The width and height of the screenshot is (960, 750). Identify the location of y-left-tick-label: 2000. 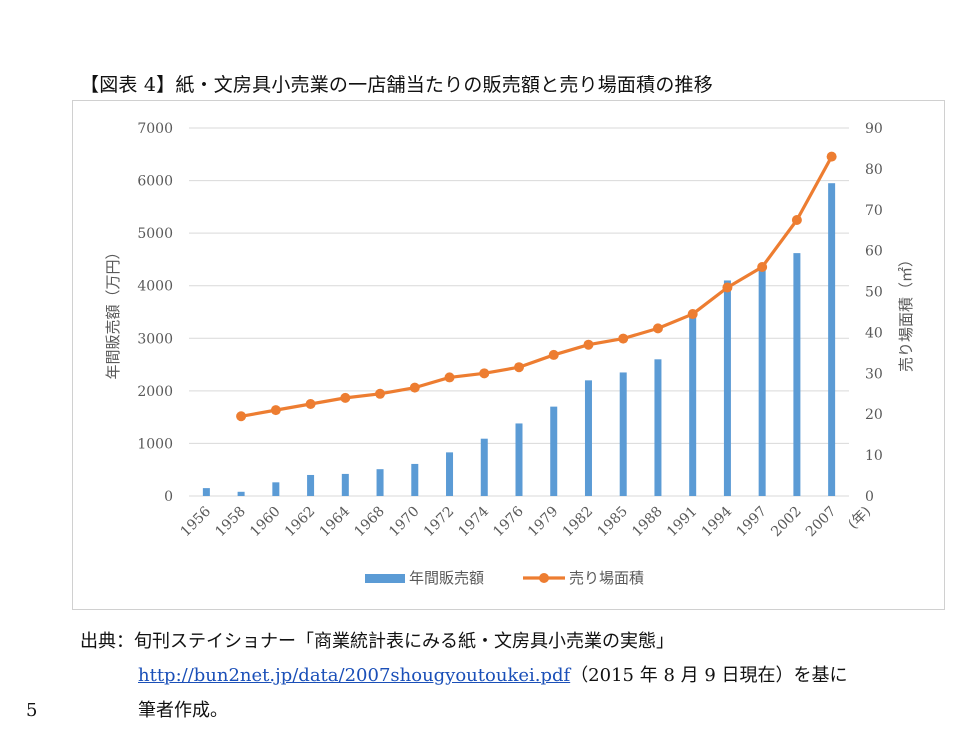
(155, 392).